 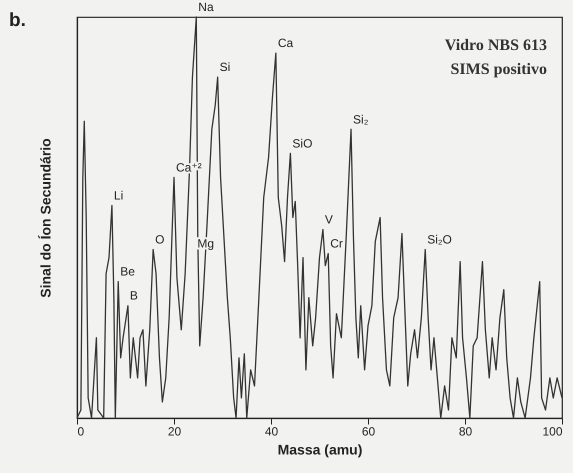 I want to click on text: b., so click(x=17, y=20).